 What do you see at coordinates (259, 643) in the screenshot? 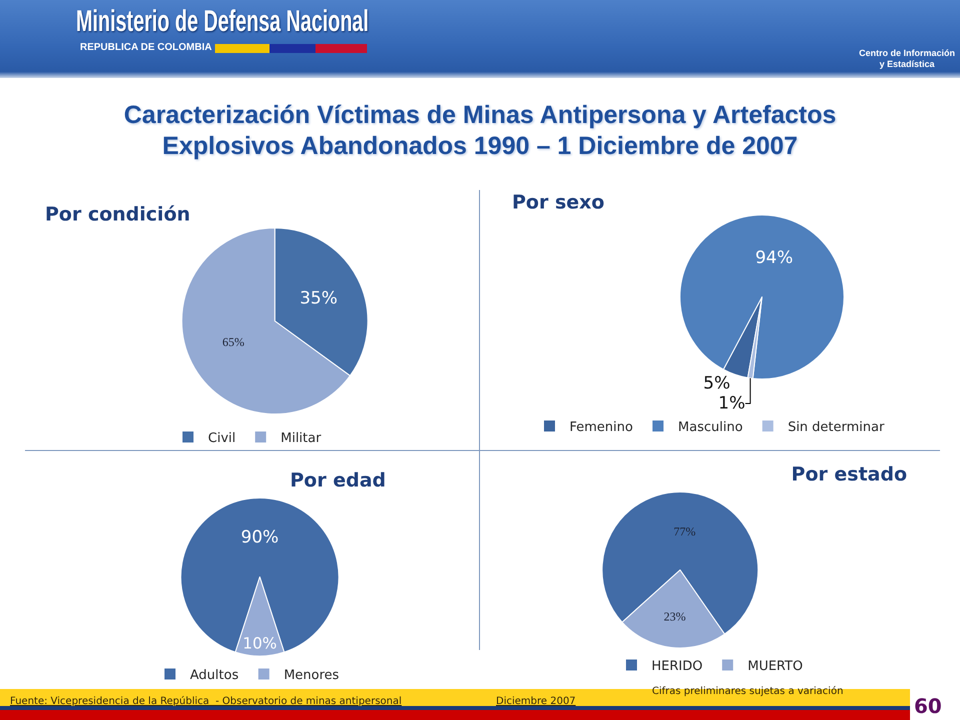
I see `data-label: 10%` at bounding box center [259, 643].